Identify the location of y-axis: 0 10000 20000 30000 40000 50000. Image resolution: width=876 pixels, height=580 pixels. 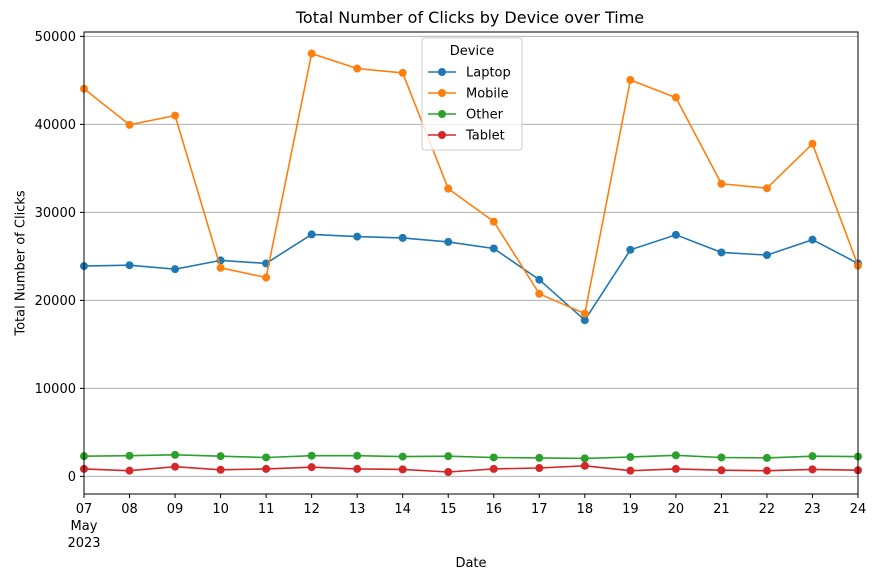
(59, 257).